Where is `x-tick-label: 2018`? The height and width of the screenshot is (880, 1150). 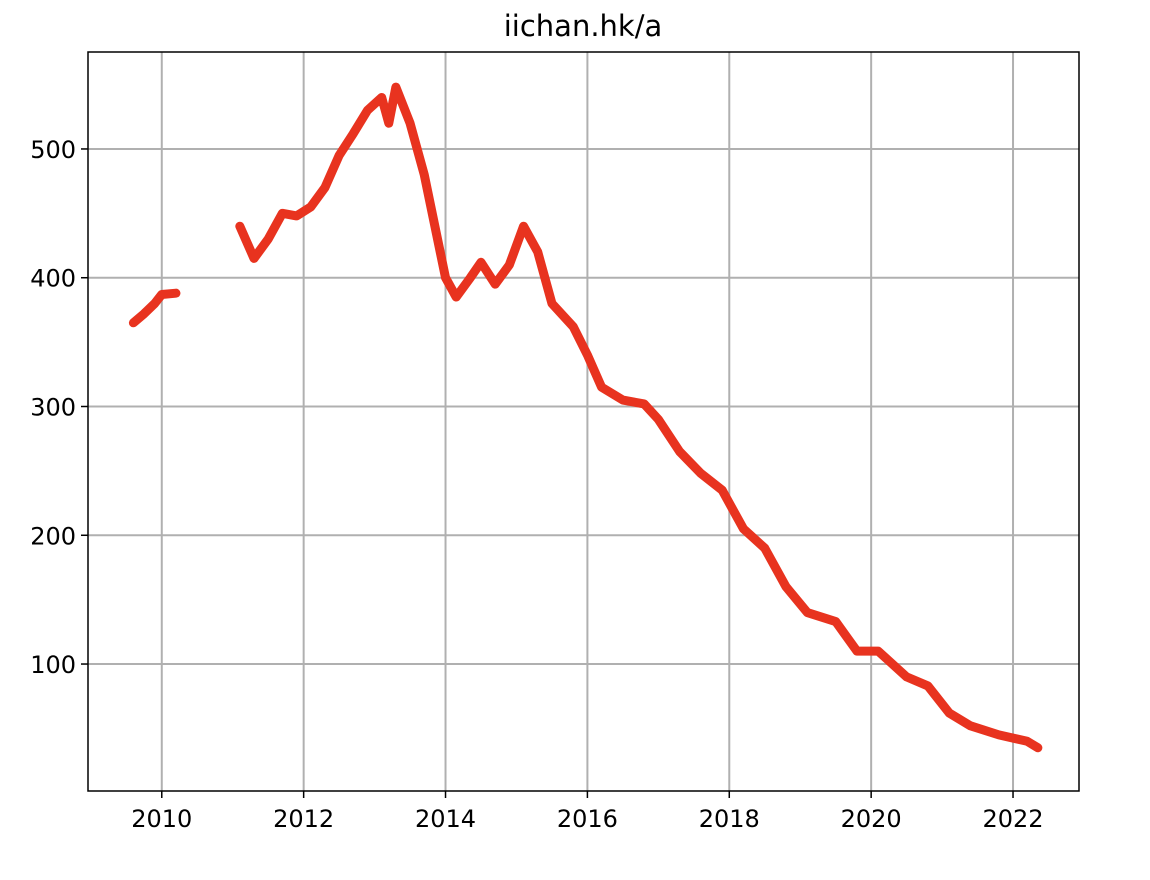
x-tick-label: 2018 is located at coordinates (729, 819).